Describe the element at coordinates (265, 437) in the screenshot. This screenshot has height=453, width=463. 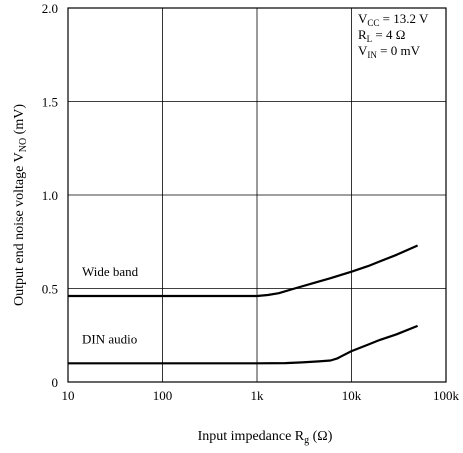
I see `x-axis-label: Input impedance Rg (Ω)` at that location.